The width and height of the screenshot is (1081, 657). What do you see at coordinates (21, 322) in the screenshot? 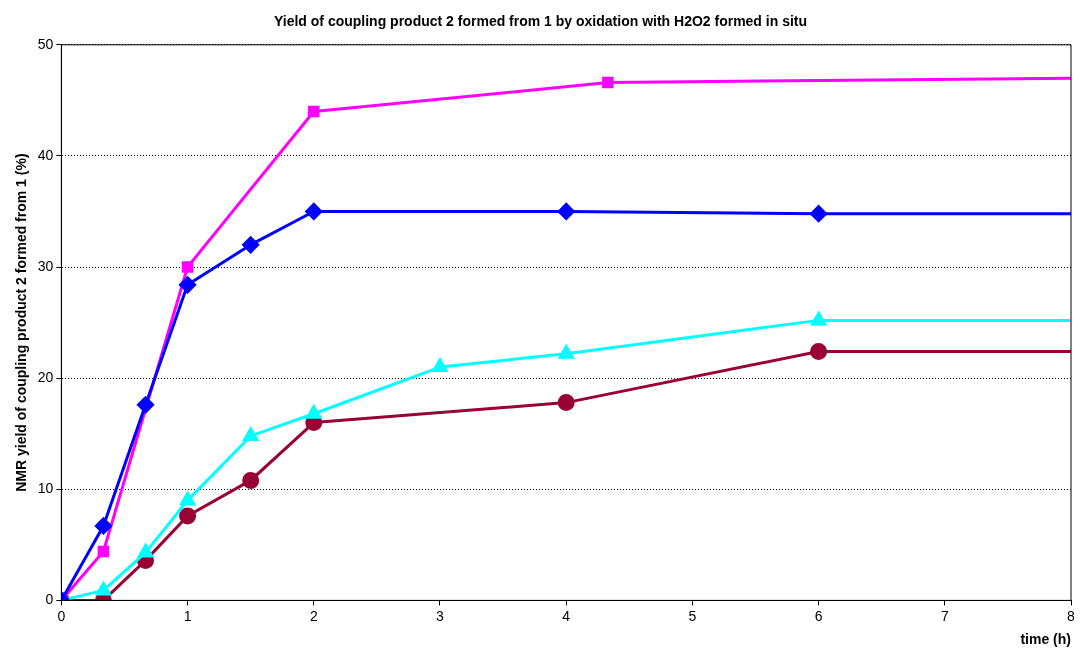
I see `y-axis-title: NMR yield of coupling product 2 formed from 1 (%)` at bounding box center [21, 322].